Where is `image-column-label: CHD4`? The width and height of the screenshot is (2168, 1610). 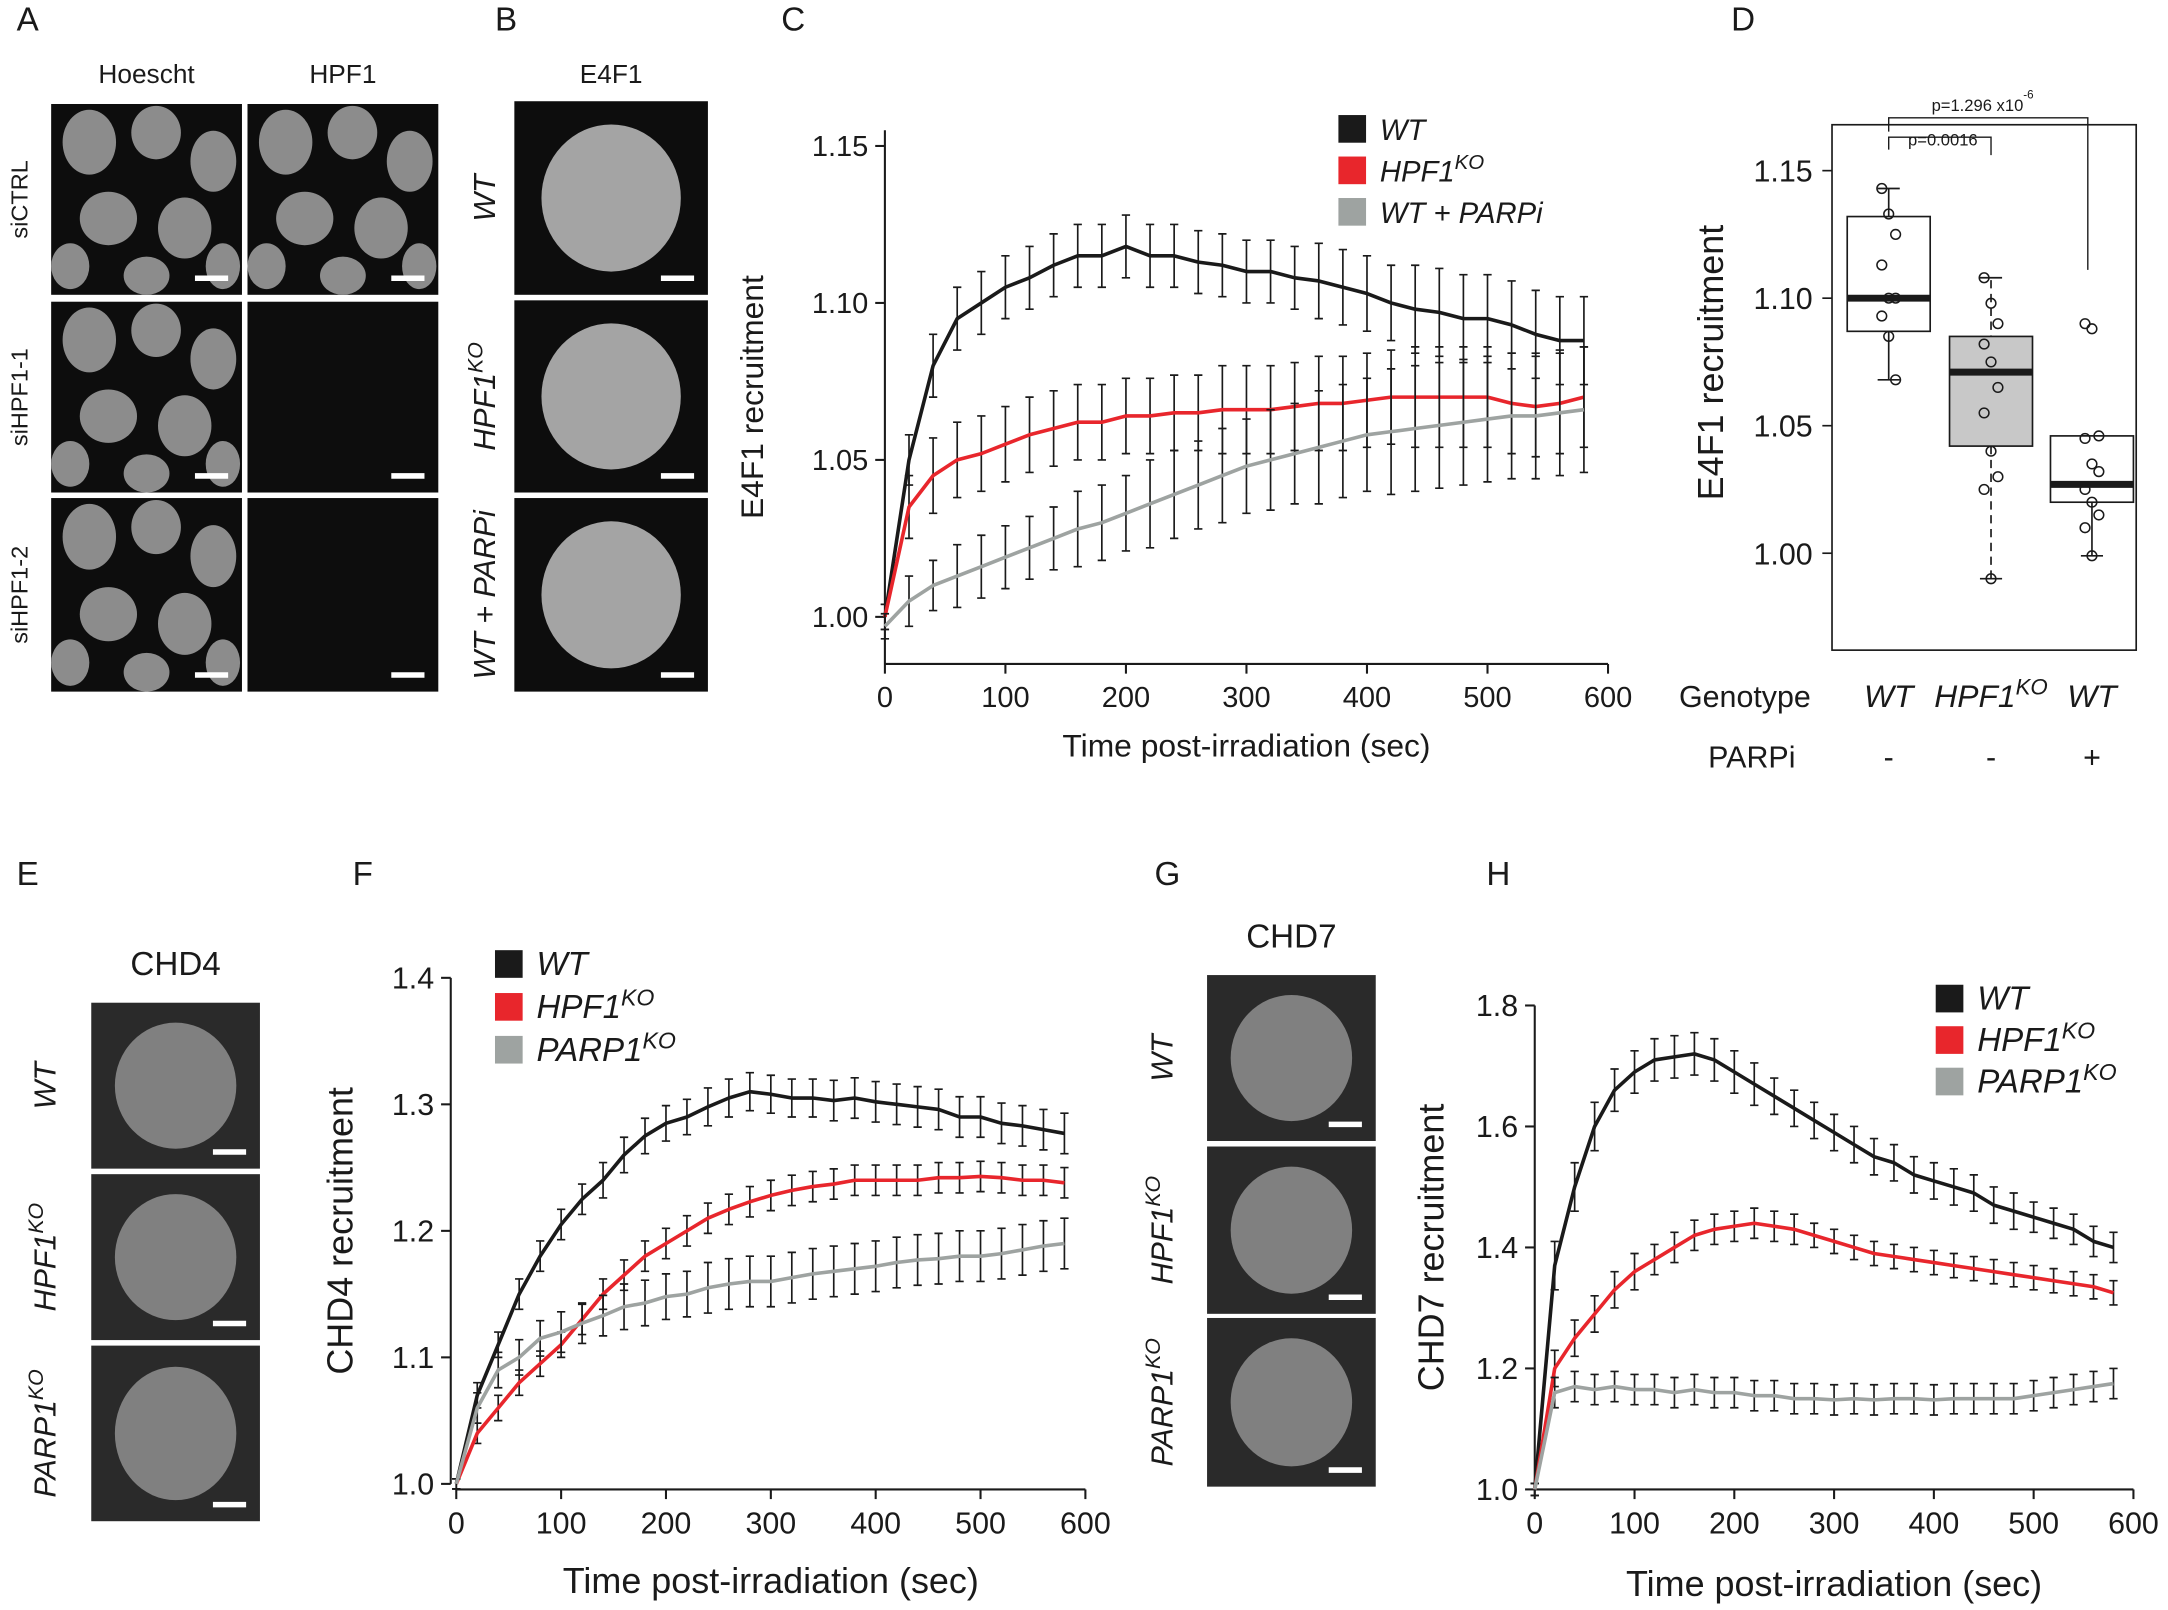
image-column-label: CHD4 is located at coordinates (175, 964).